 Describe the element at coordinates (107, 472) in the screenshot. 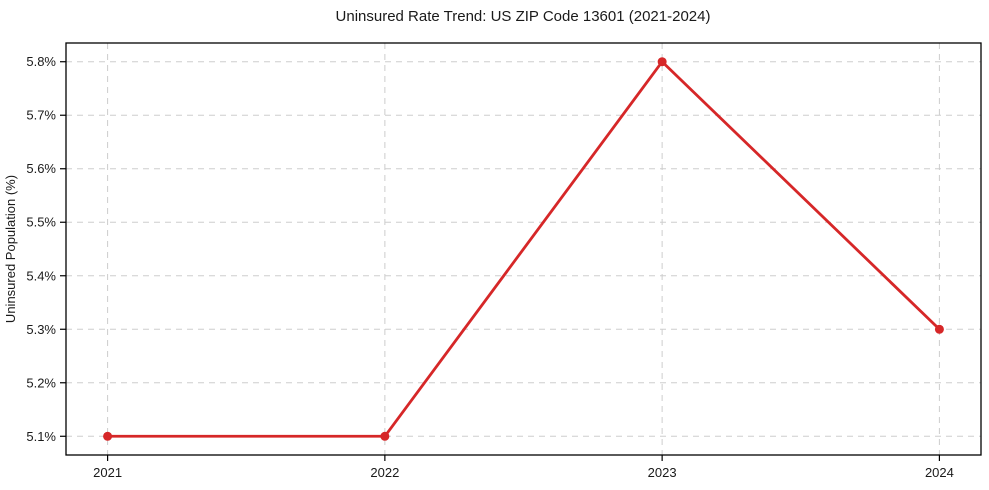

I see `x-tick-label: 2021` at that location.